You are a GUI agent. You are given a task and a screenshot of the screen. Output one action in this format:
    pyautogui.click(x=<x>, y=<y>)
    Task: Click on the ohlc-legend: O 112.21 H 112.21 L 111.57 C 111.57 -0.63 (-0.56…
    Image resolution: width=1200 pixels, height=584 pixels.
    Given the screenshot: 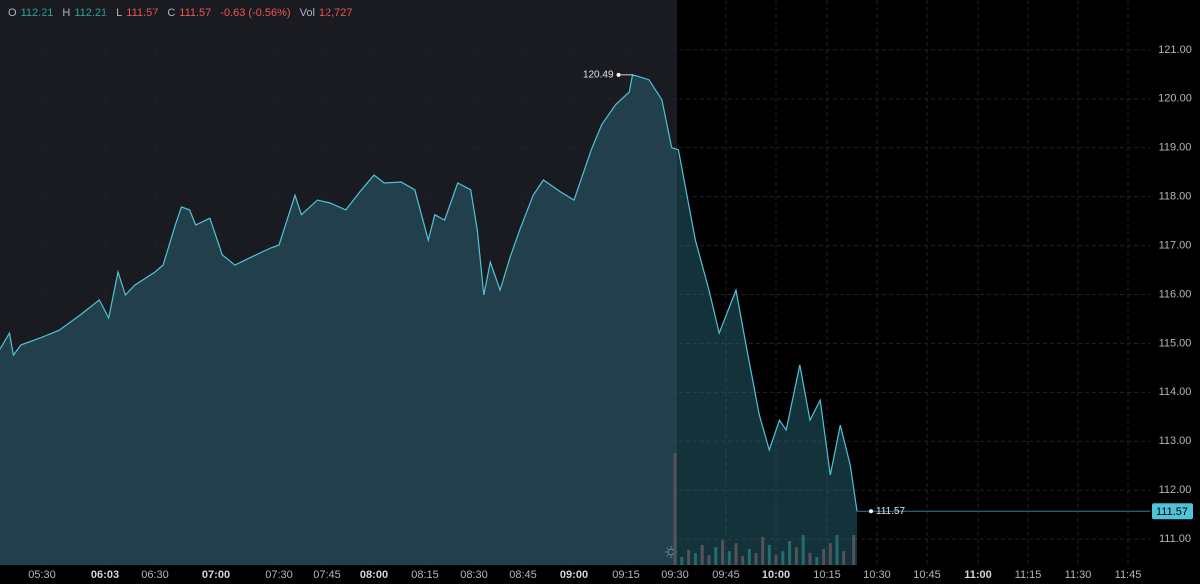 What is the action you would take?
    pyautogui.click(x=180, y=13)
    